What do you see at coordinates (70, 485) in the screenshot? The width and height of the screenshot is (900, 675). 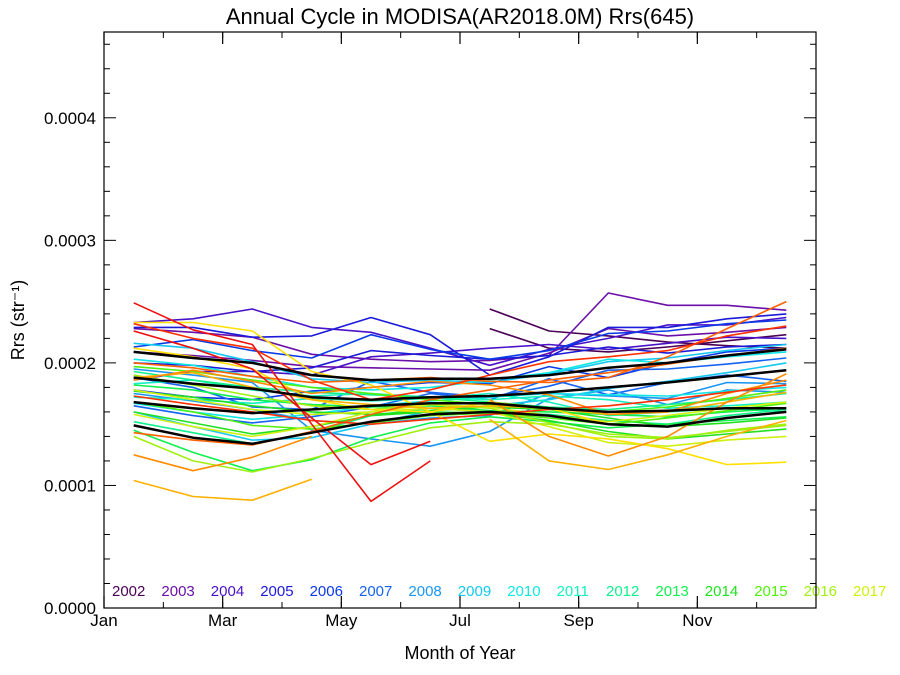 I see `y-tick-label: 0.0001` at bounding box center [70, 485].